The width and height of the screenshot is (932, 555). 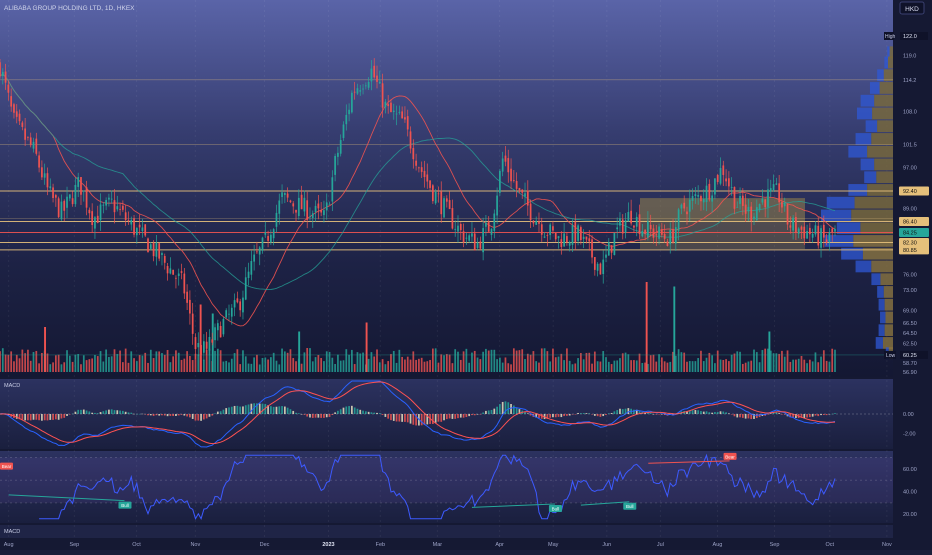 I want to click on divergence-label-2: Bull, so click(x=630, y=506).